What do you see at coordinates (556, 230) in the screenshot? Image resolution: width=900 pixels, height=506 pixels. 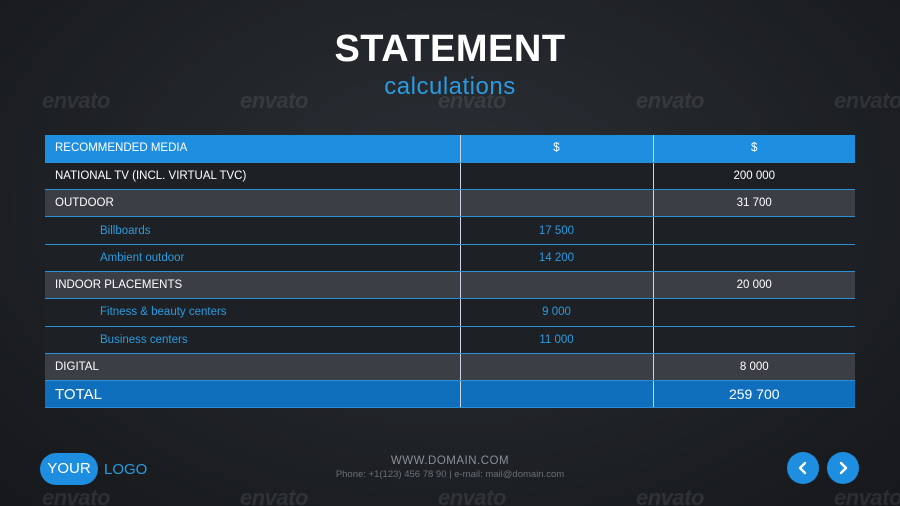 I see `row-sub-value: 17 500` at bounding box center [556, 230].